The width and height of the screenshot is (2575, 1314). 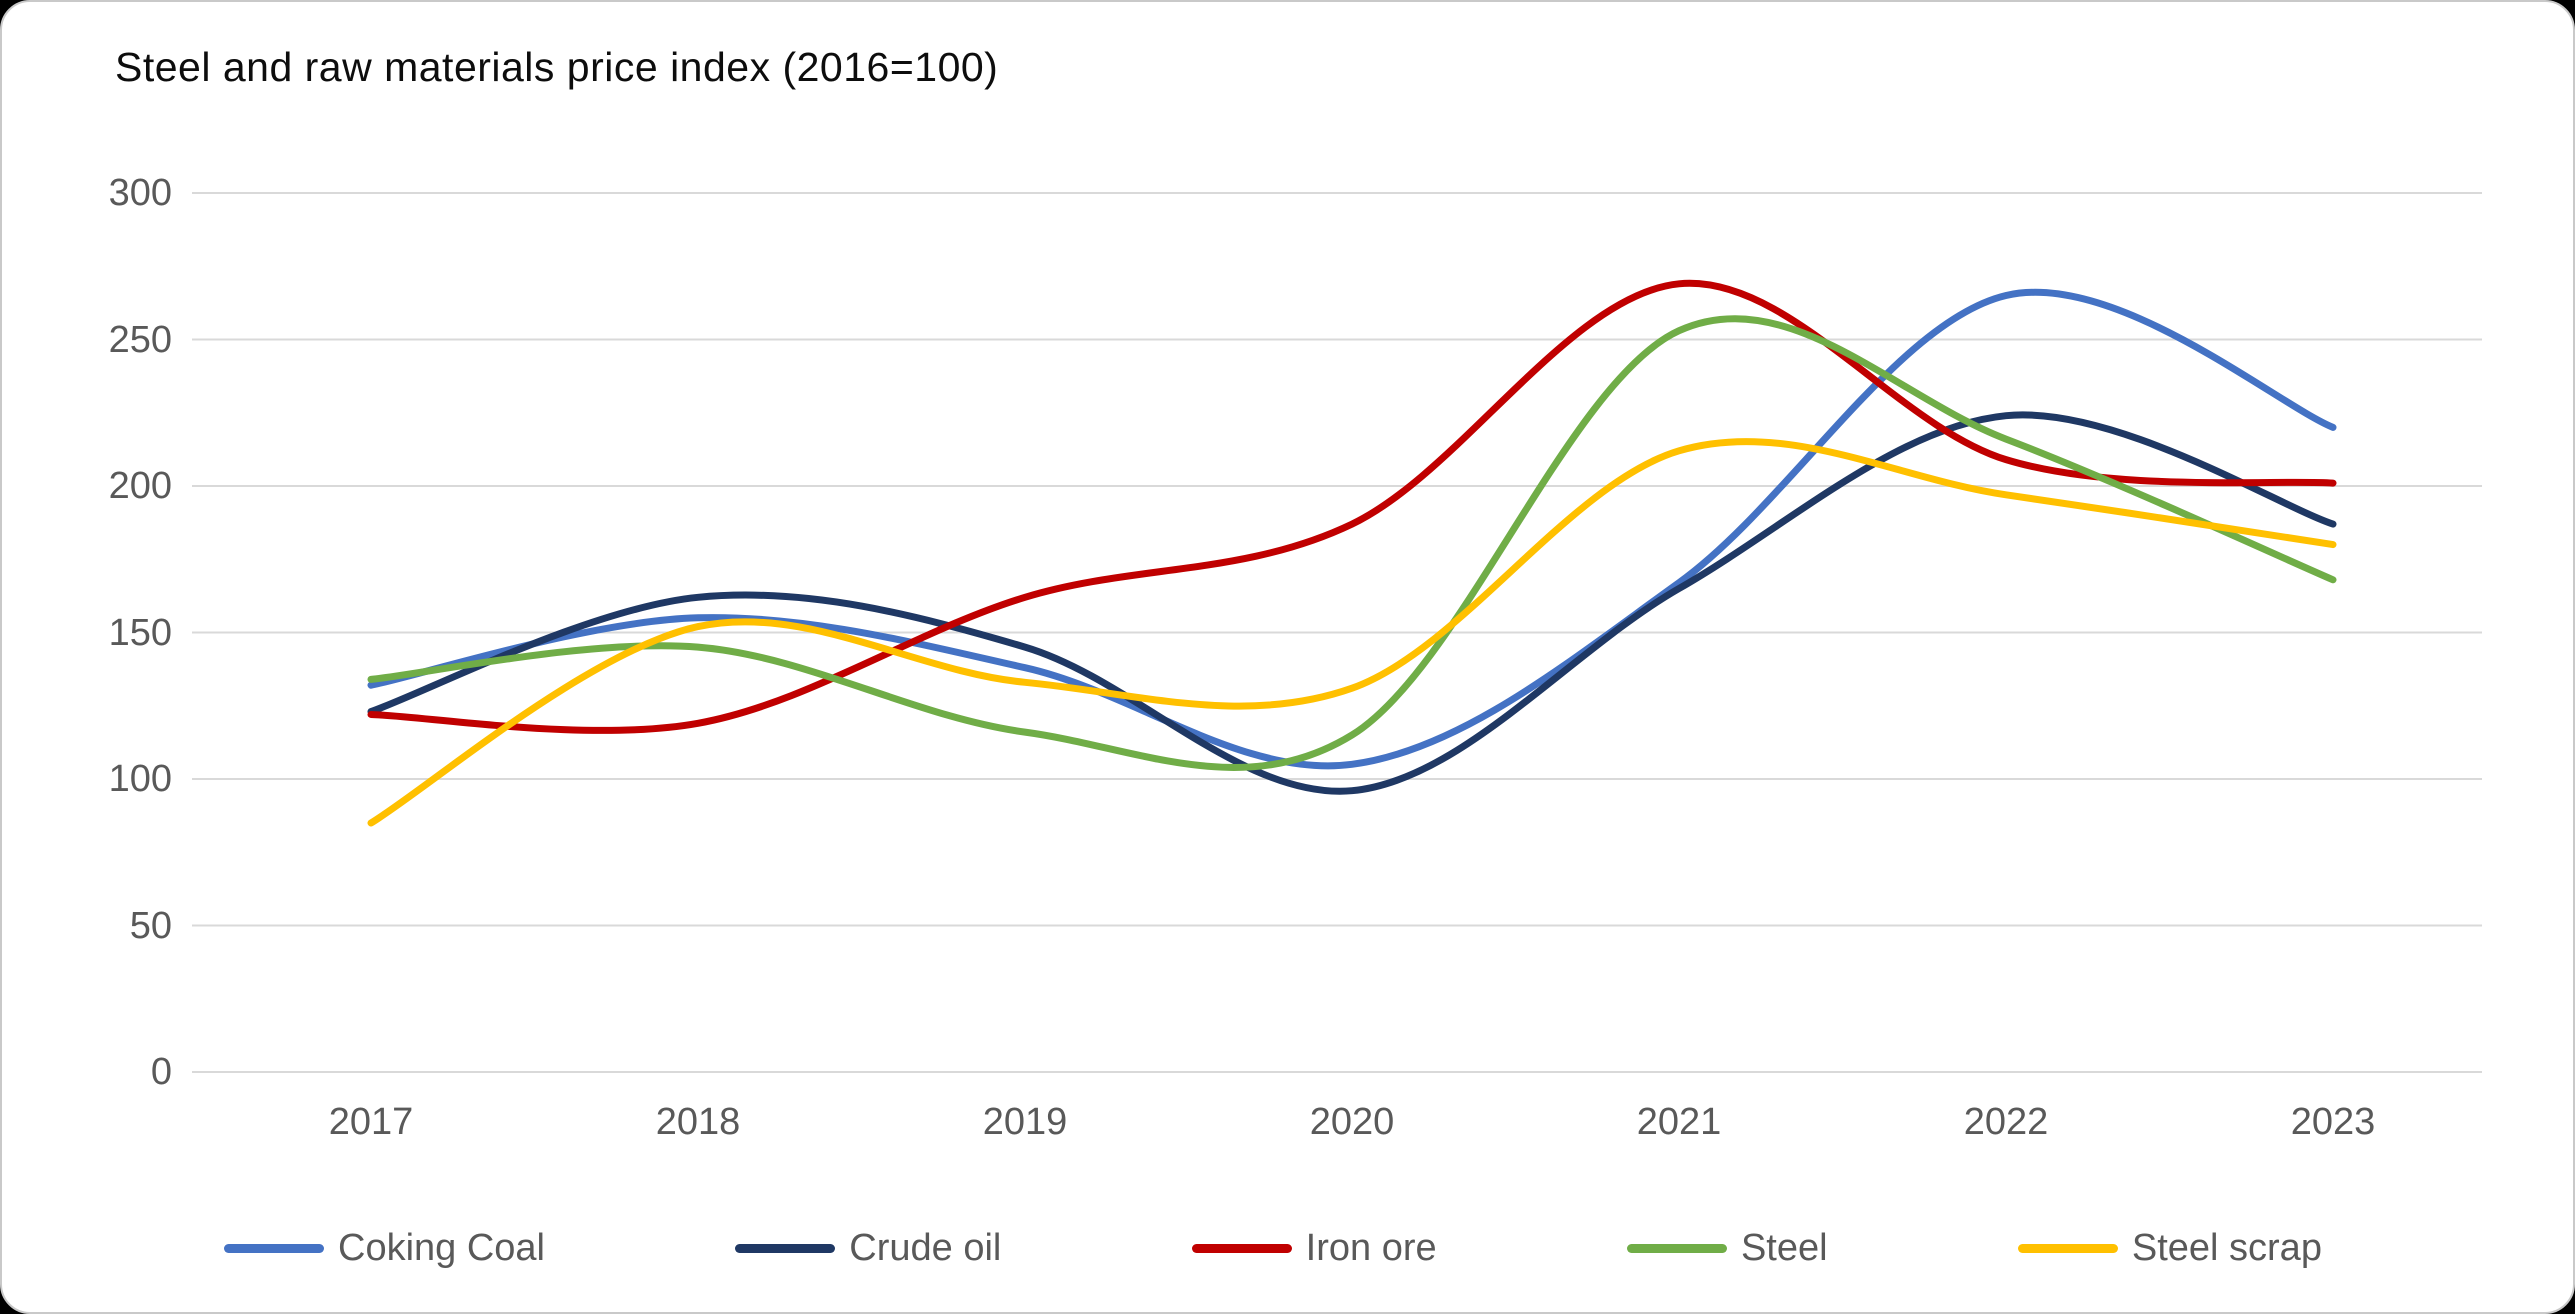 What do you see at coordinates (140, 633) in the screenshot?
I see `y-tick-150: 150` at bounding box center [140, 633].